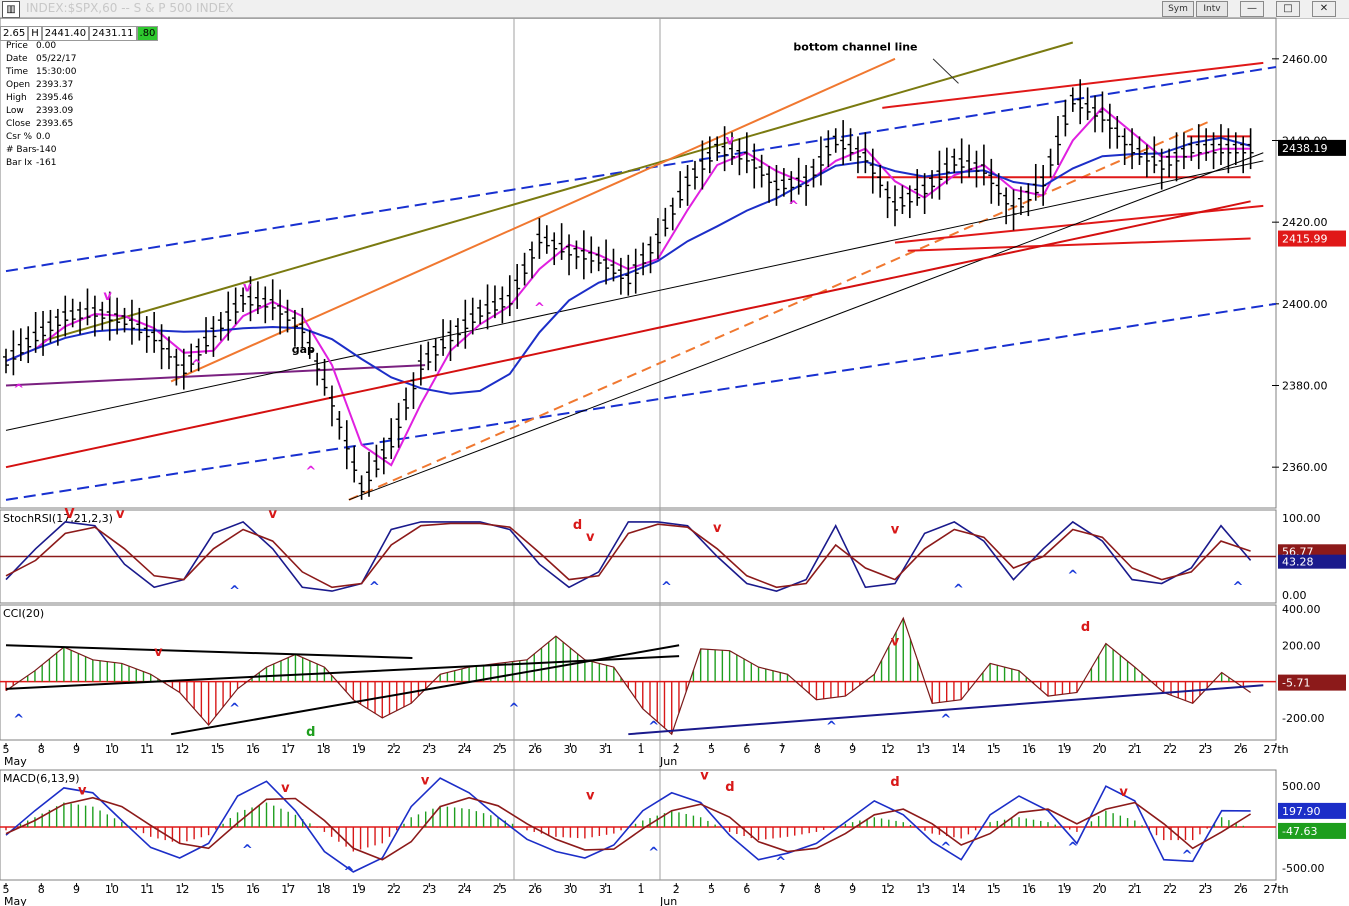 This screenshot has width=1349, height=906. What do you see at coordinates (1301, 609) in the screenshot?
I see `cci-tick-label: 400.00` at bounding box center [1301, 609].